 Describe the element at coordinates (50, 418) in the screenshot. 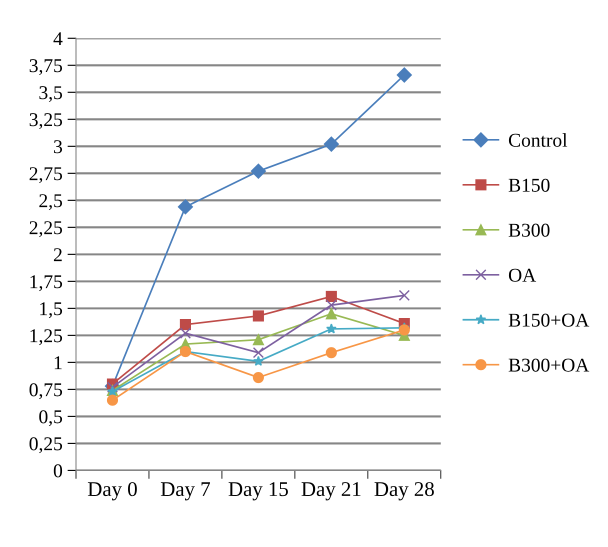

I see `y-tick-label: 0,5` at that location.